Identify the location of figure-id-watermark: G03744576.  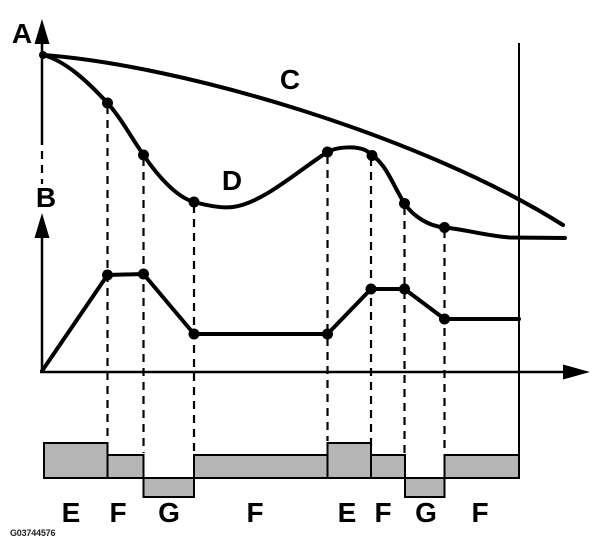
(33, 533).